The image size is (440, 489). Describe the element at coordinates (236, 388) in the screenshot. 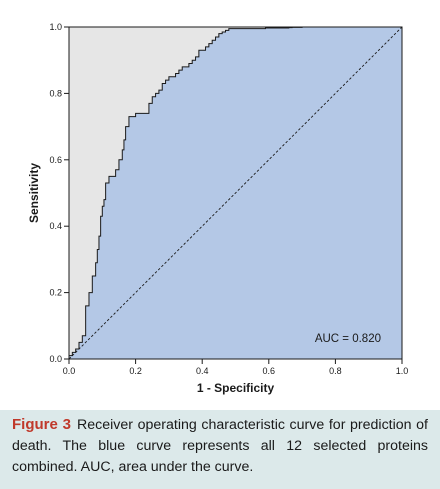

I see `x-axis-label: 1 - Specificity` at that location.